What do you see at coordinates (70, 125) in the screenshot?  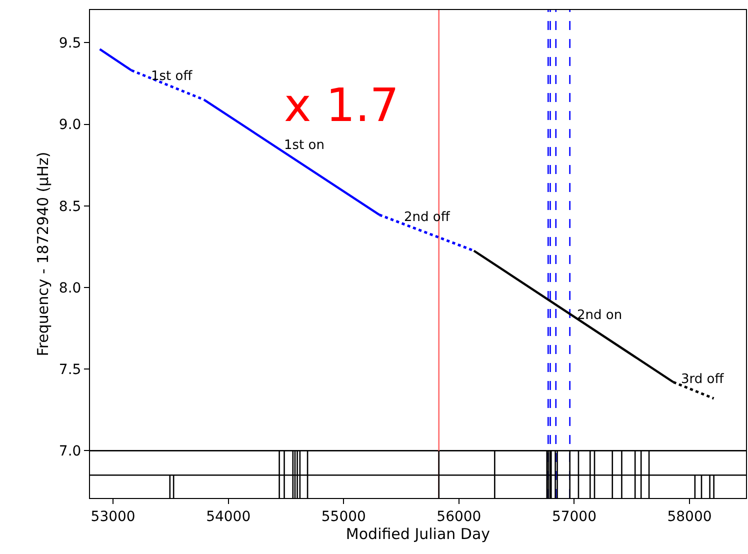 I see `y-tick-label: 9.0` at bounding box center [70, 125].